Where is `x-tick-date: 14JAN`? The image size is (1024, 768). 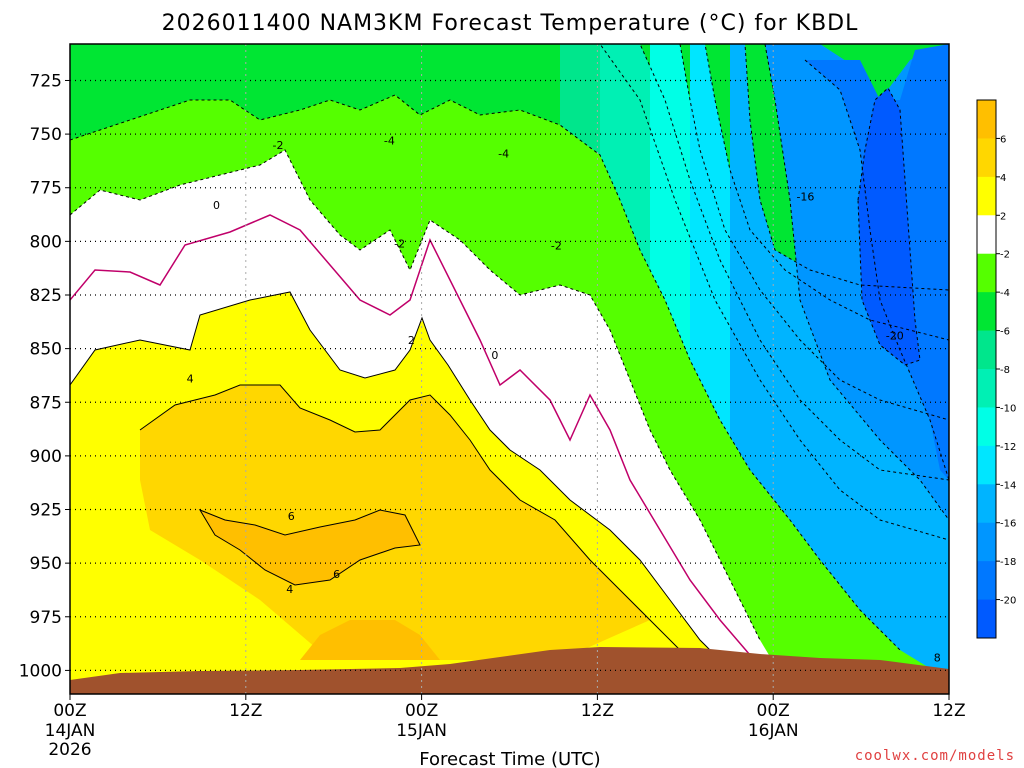 x-tick-date: 14JAN is located at coordinates (70, 731).